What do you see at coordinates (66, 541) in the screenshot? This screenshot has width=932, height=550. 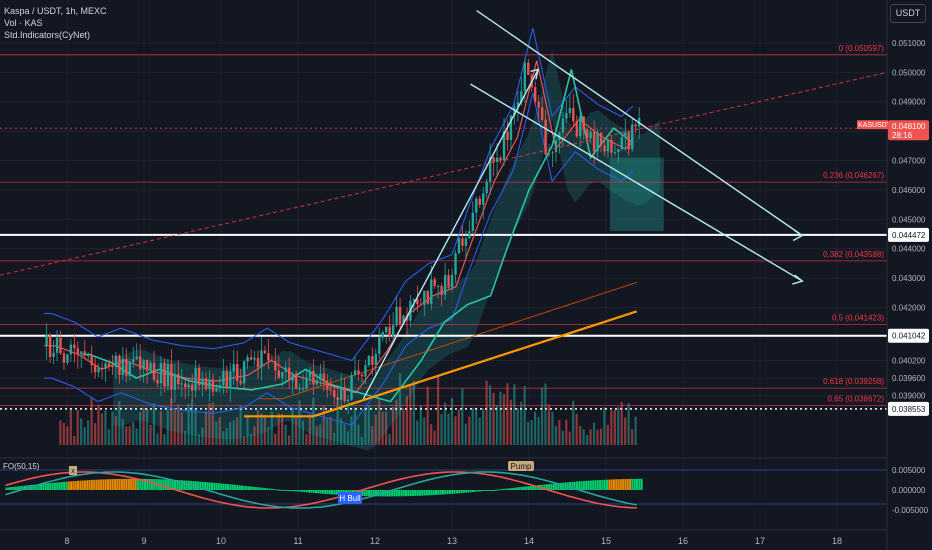 I see `x-tick-label: 8` at bounding box center [66, 541].